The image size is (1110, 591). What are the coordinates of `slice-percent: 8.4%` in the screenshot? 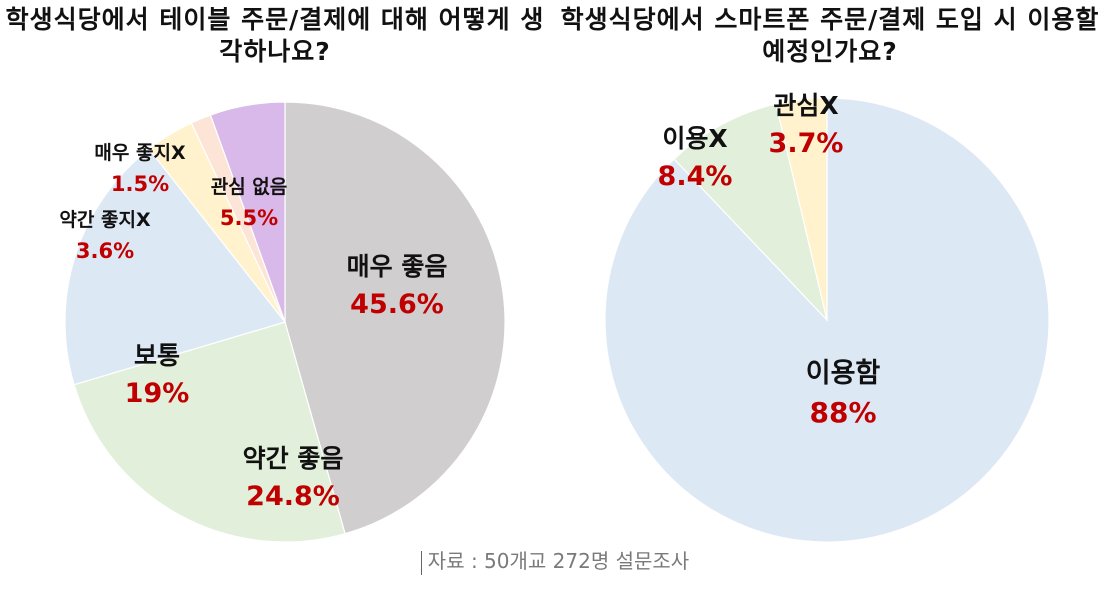 It's located at (695, 176).